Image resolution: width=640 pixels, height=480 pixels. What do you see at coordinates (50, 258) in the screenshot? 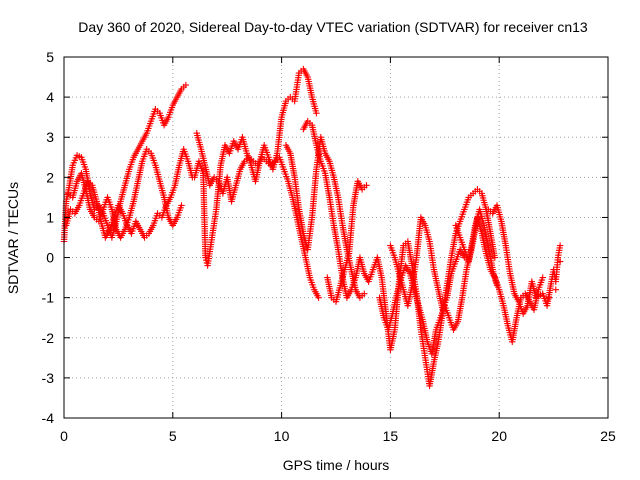
I see `y-tick-label: 0` at bounding box center [50, 258].